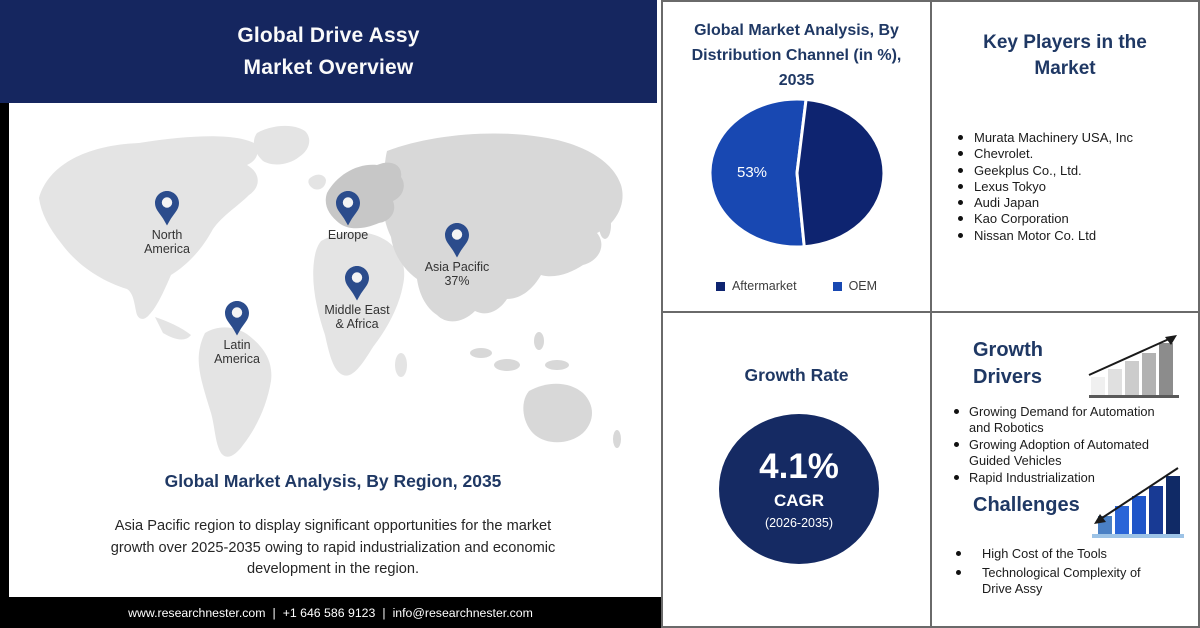 The height and width of the screenshot is (628, 1200). What do you see at coordinates (333, 481) in the screenshot?
I see `region-analysis-heading: Global Market Analysis, By Region, 2035` at bounding box center [333, 481].